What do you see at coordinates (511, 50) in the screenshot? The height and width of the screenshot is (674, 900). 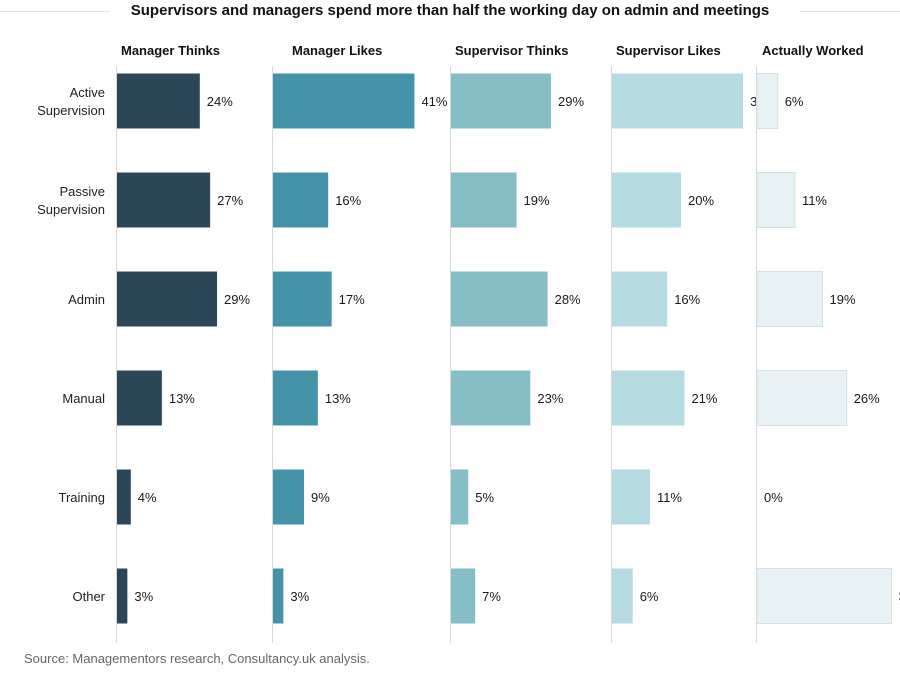 I see `panel-header: Supervisor Thinks` at bounding box center [511, 50].